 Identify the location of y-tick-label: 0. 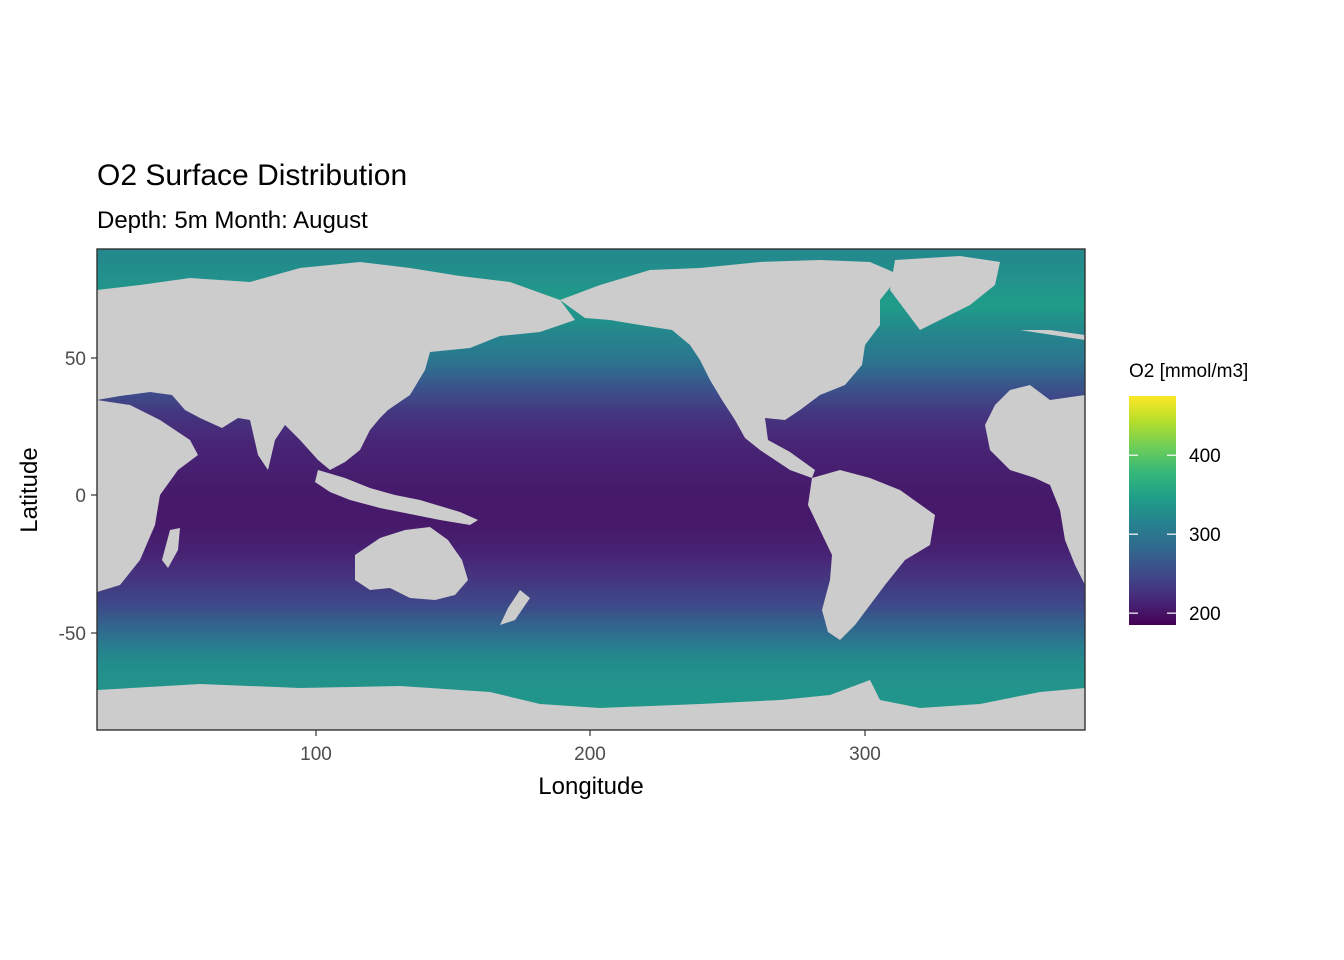
(80, 496).